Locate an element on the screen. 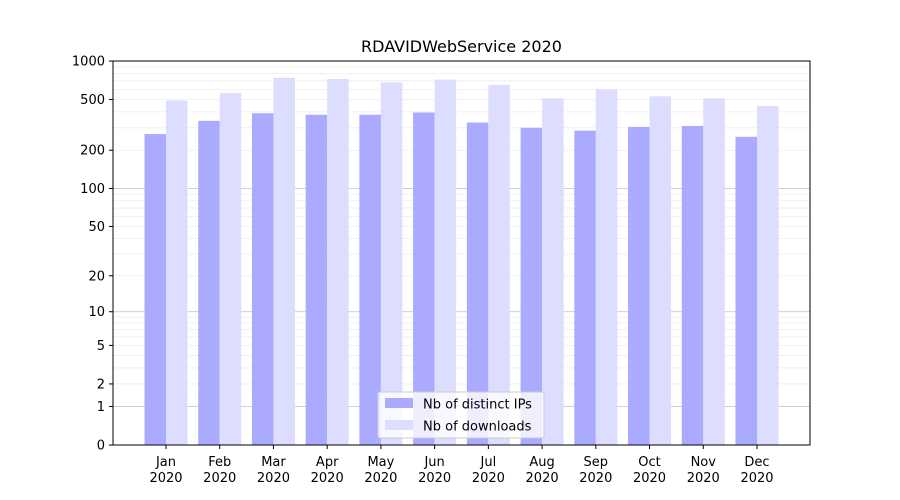 Image resolution: width=900 pixels, height=500 pixels. x-tick-label-month: Feb is located at coordinates (219, 462).